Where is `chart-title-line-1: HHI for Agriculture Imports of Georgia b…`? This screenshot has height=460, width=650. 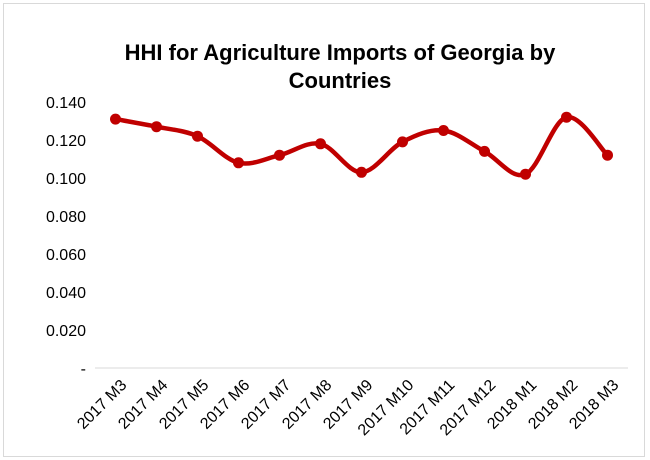 chart-title-line-1: HHI for Agriculture Imports of Georgia b… is located at coordinates (340, 52).